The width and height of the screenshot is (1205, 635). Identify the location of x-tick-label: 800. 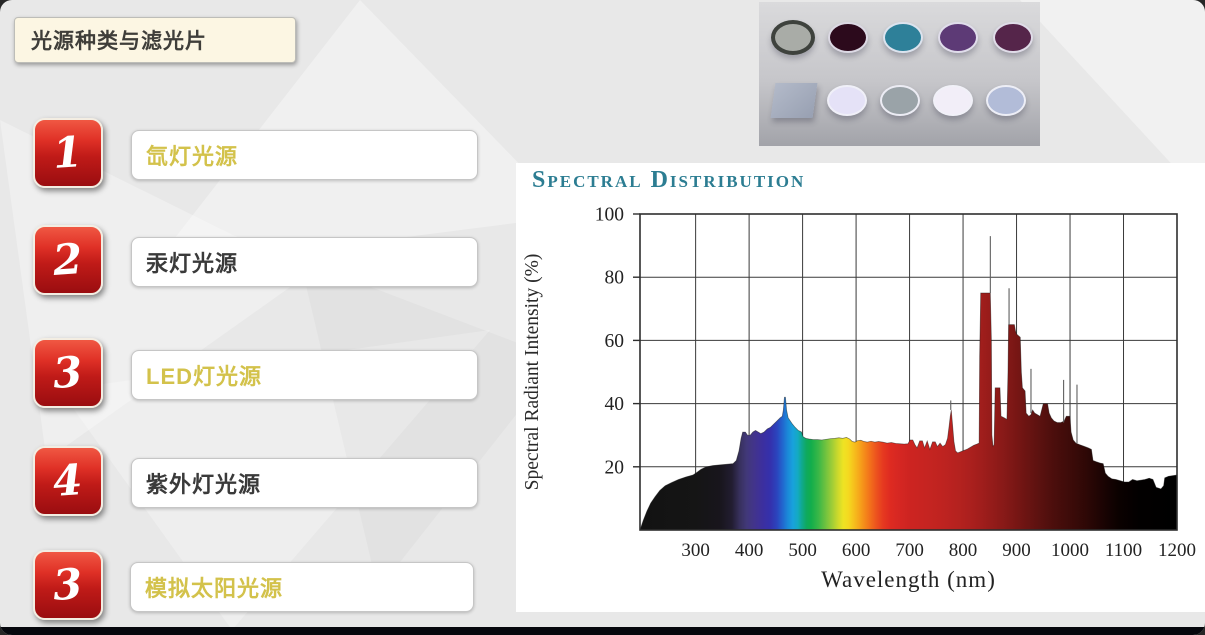
(963, 550).